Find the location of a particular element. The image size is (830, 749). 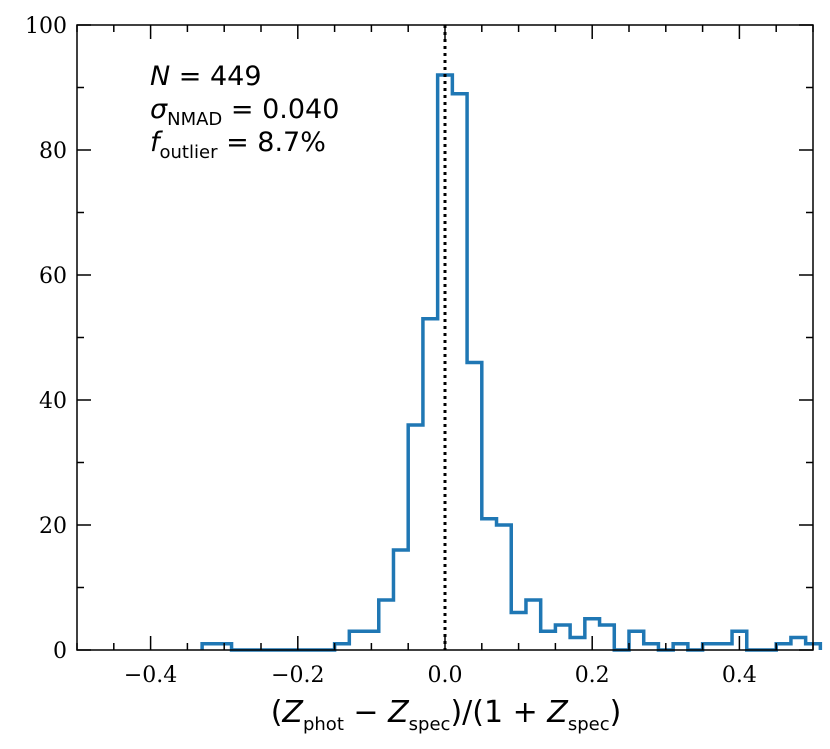

x-tick-label: −0.2 is located at coordinates (297, 675).